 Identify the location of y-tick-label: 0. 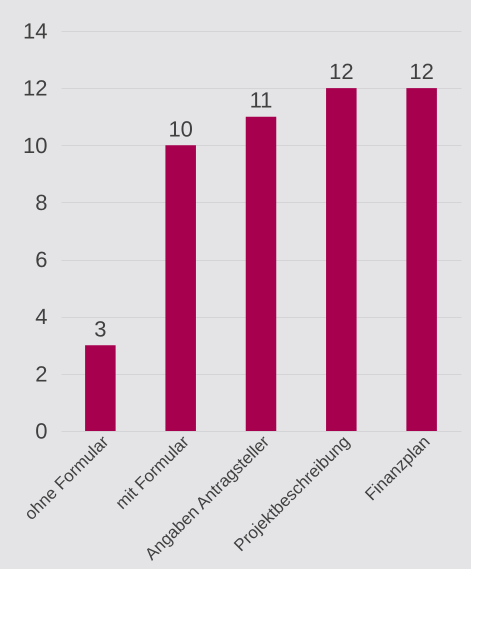
(41, 431).